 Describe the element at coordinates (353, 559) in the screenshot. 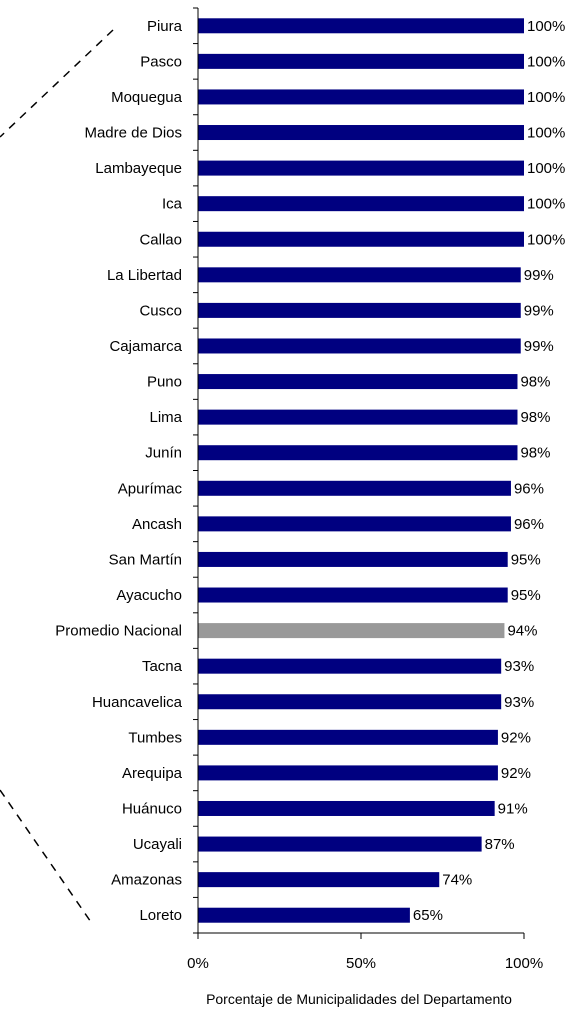

I see `bar-san-martin` at that location.